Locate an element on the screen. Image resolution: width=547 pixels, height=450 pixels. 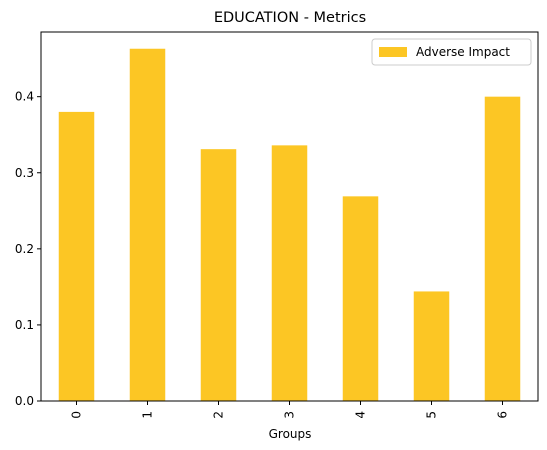
x-axis-label: Groups is located at coordinates (290, 434).